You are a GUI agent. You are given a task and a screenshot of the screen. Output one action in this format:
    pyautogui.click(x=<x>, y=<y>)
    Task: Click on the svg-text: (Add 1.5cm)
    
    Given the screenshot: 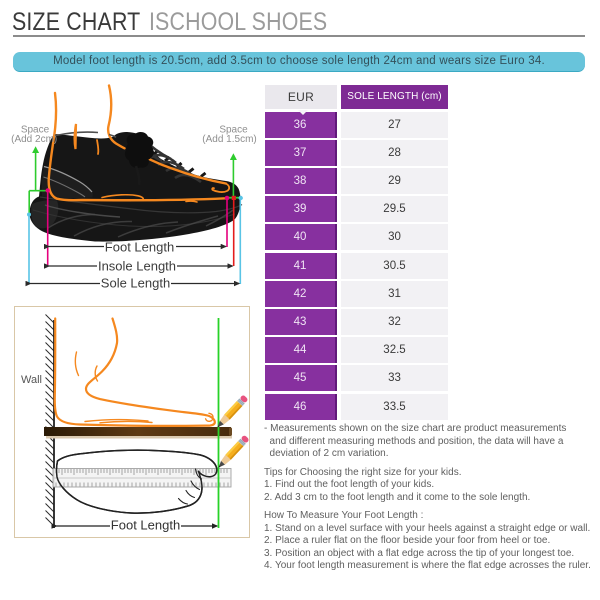 What is the action you would take?
    pyautogui.click(x=229, y=139)
    